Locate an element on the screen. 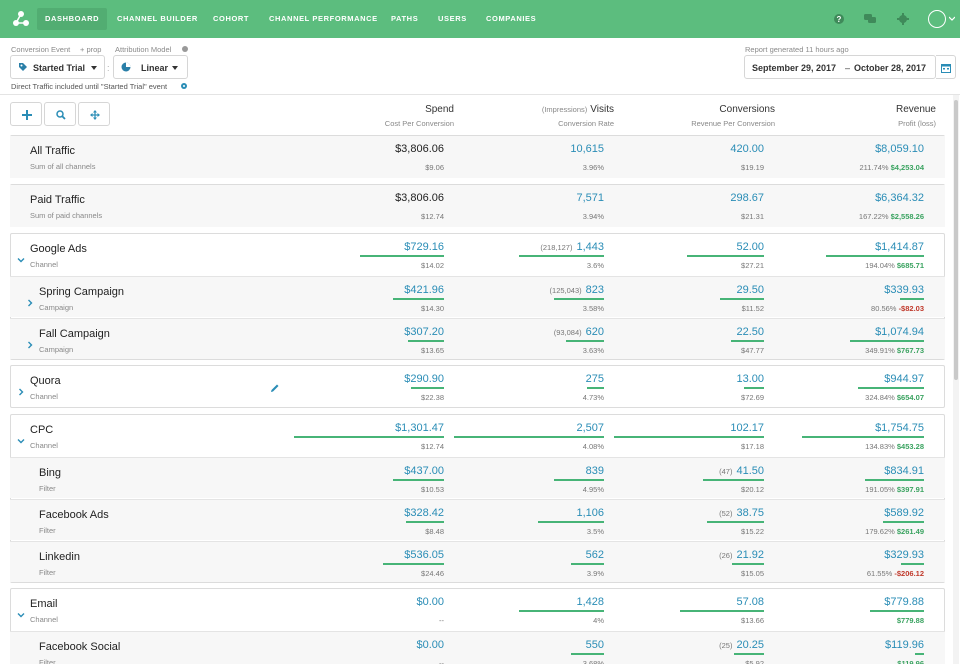 The width and height of the screenshot is (960, 664). cell-visits: 10,615 3.96% is located at coordinates (529, 156).